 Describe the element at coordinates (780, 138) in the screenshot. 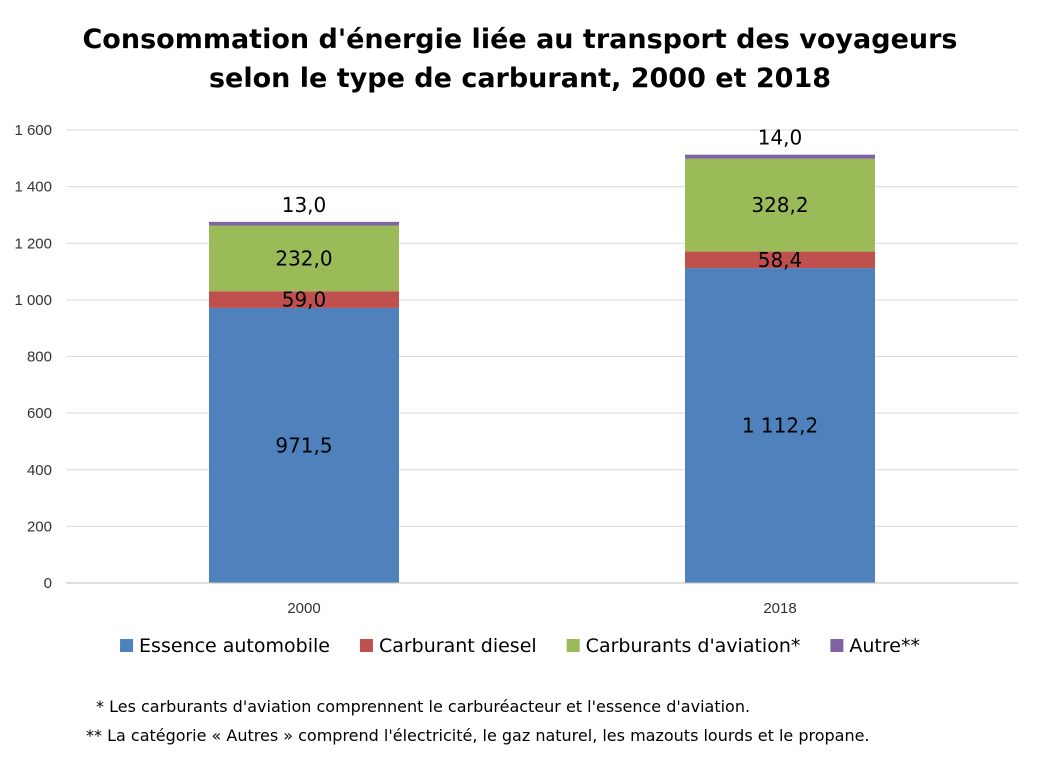

I see `data-label: 14,0` at that location.